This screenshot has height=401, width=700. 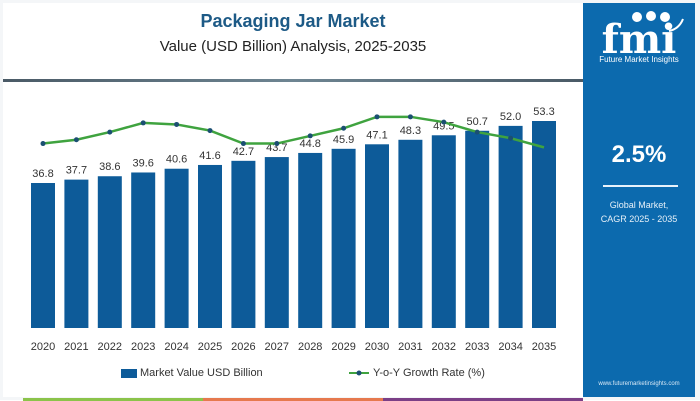 What do you see at coordinates (310, 240) in the screenshot?
I see `bar-2028` at bounding box center [310, 240].